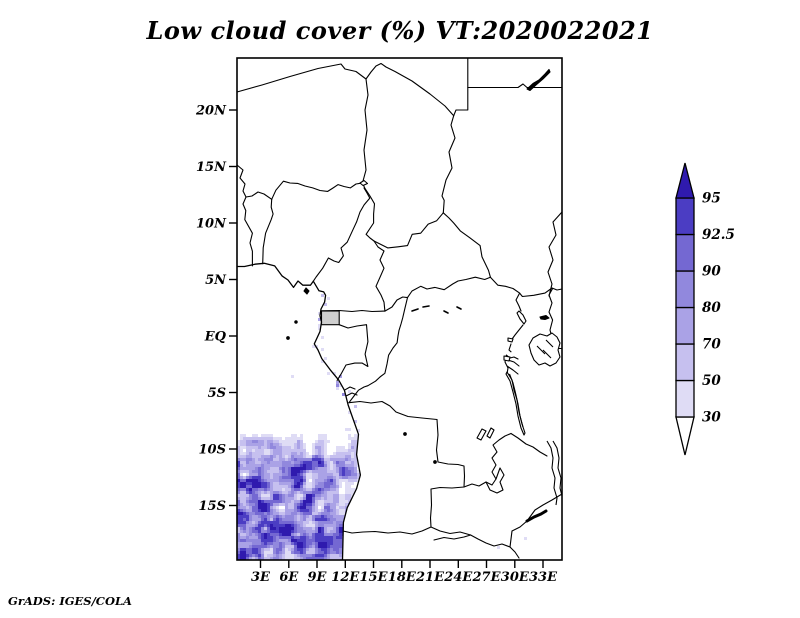 Image resolution: width=800 pixels, height=618 pixels. What do you see at coordinates (685, 216) in the screenshot?
I see `colorbar-segment` at bounding box center [685, 216].